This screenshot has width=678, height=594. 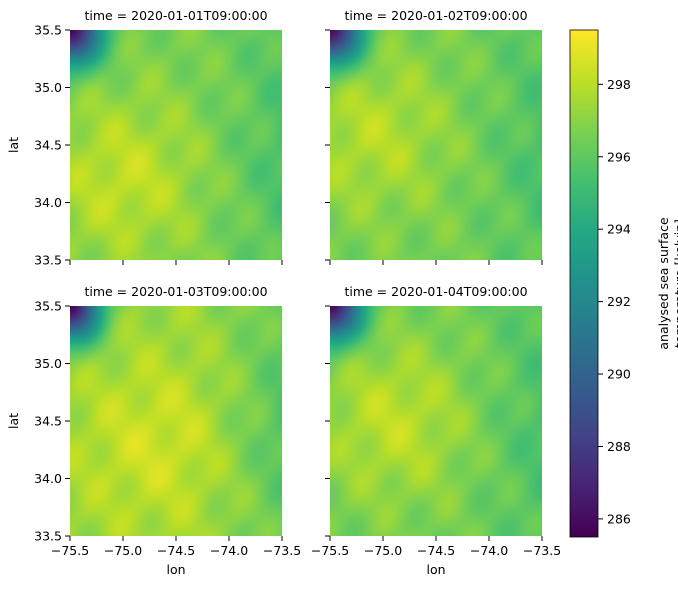 I want to click on colorbar-gradient, so click(x=584, y=283).